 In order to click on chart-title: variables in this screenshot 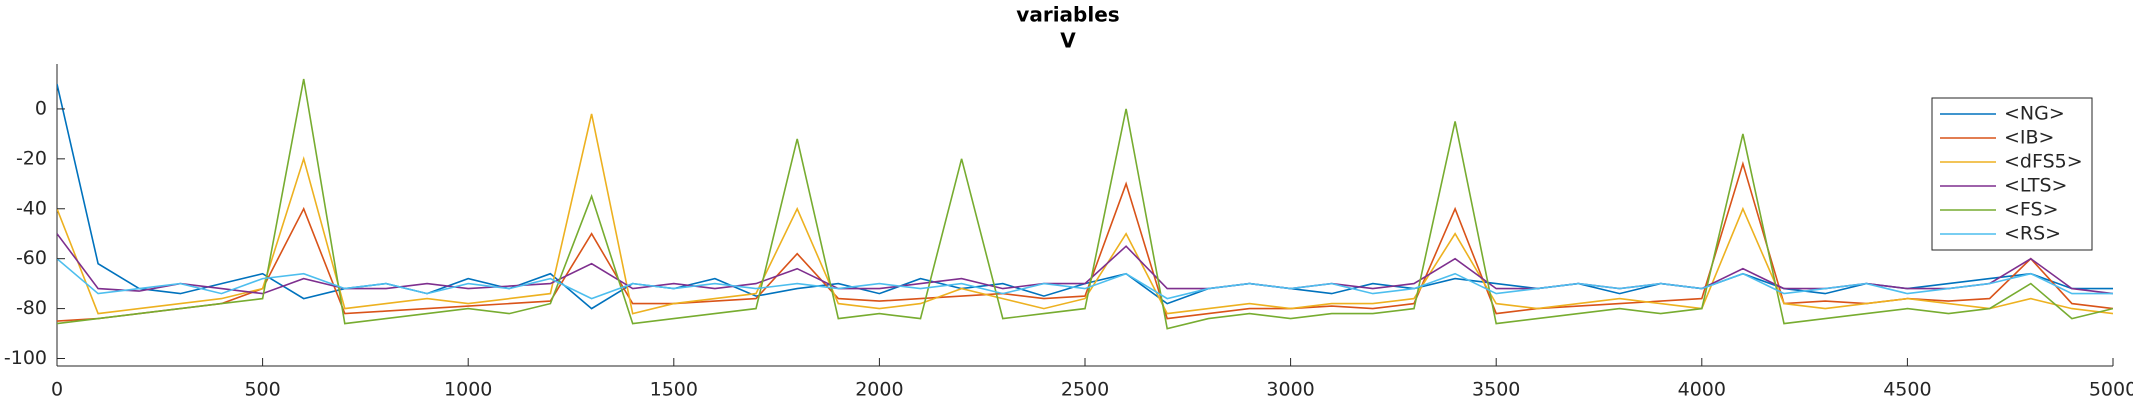, I will do `click(1067, 15)`.